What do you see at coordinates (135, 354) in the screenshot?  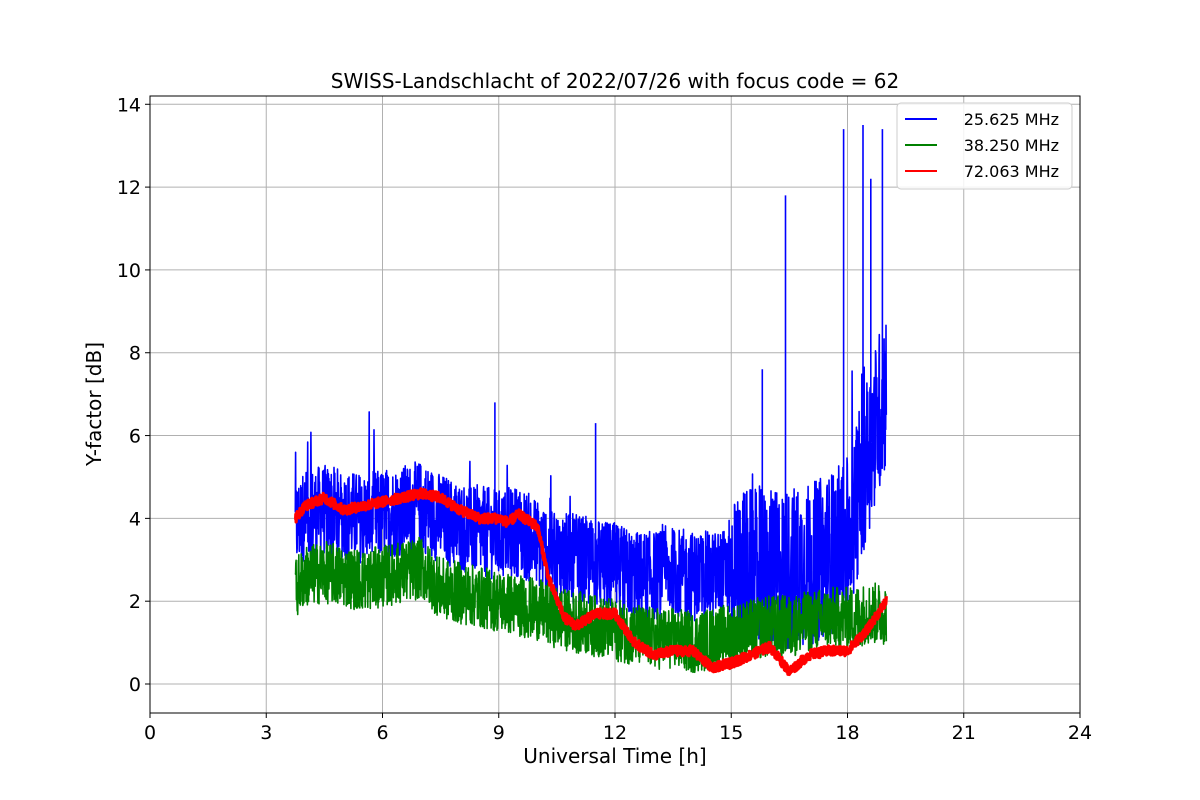 I see `y-tick-label: 8` at bounding box center [135, 354].